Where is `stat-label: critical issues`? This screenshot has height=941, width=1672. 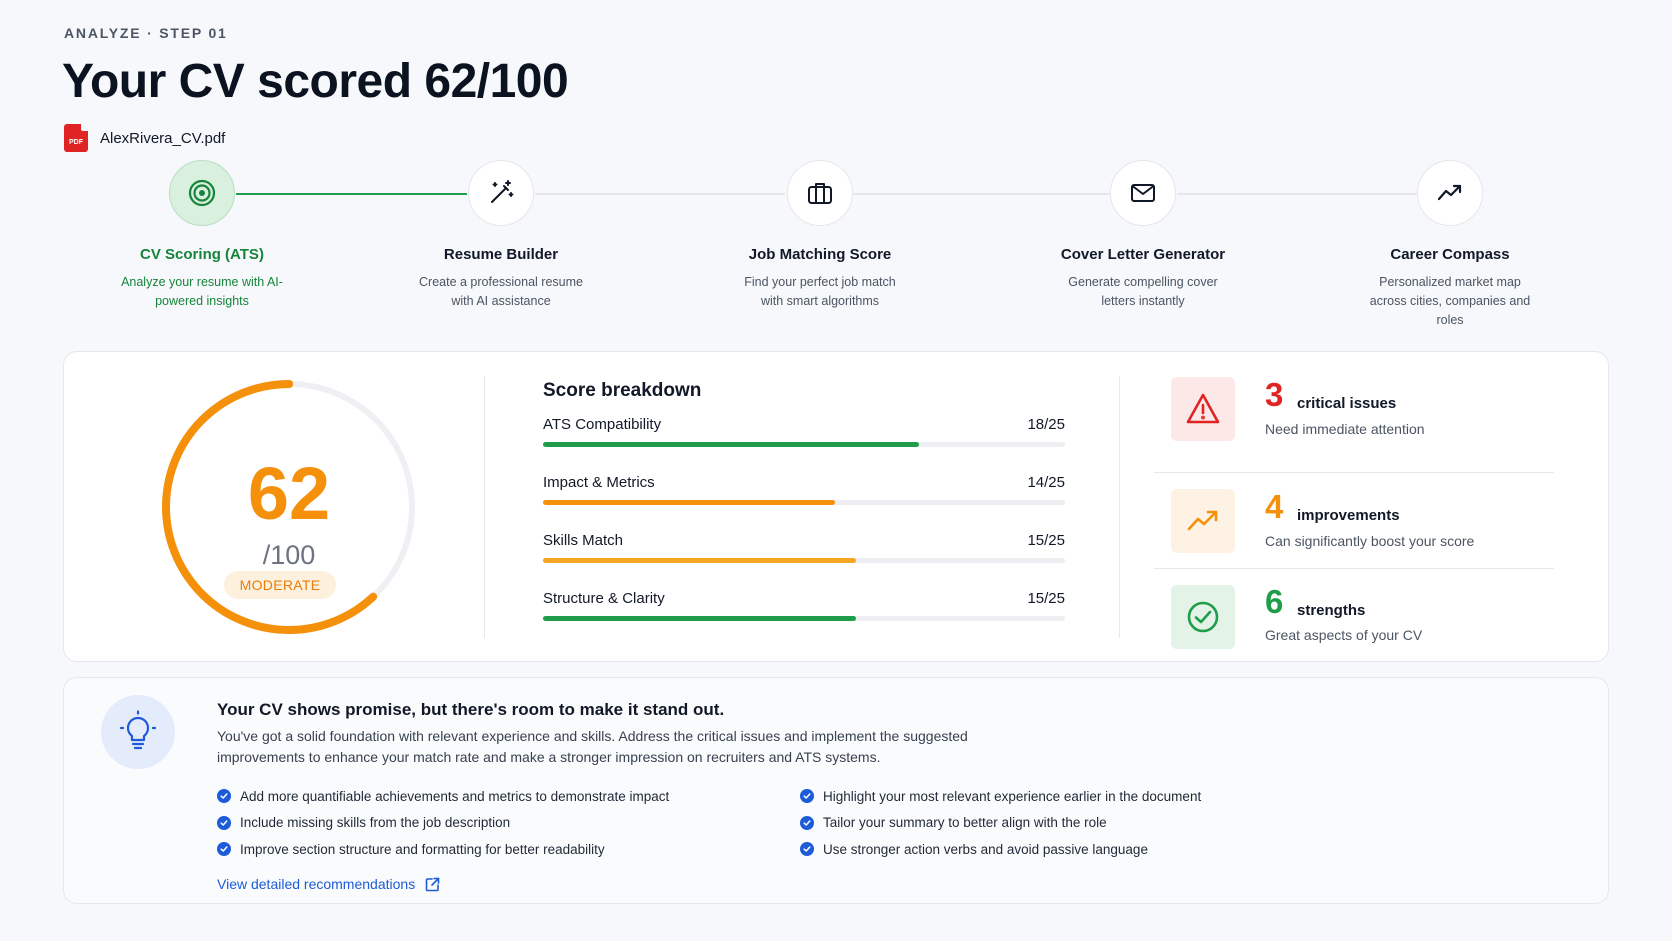 stat-label: critical issues is located at coordinates (1347, 403).